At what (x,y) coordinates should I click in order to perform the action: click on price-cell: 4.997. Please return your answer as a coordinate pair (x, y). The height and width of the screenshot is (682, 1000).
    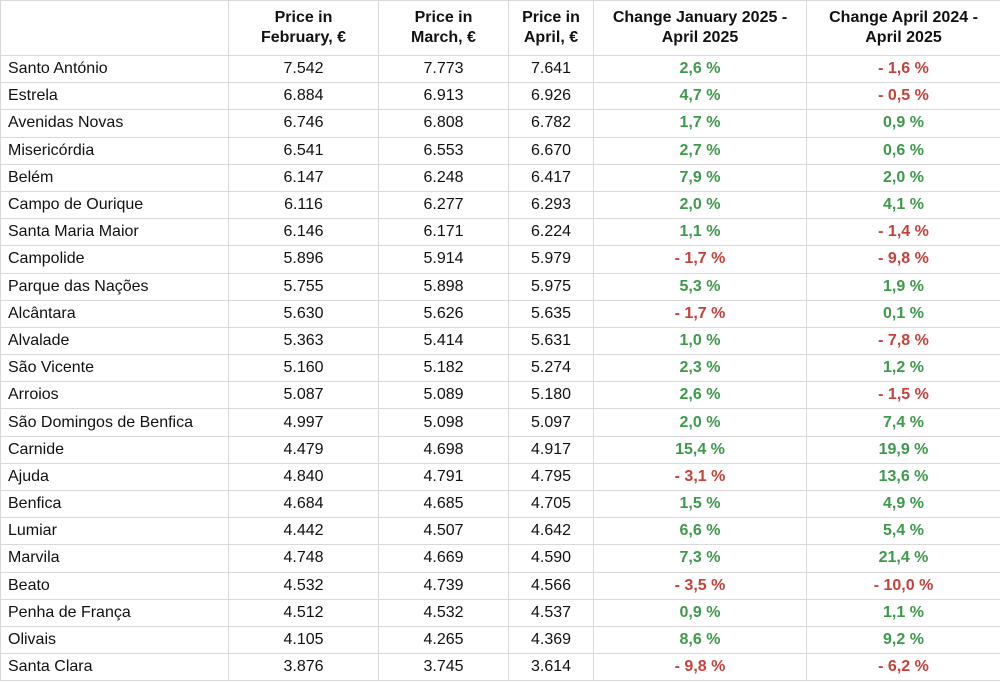
    Looking at the image, I should click on (303, 422).